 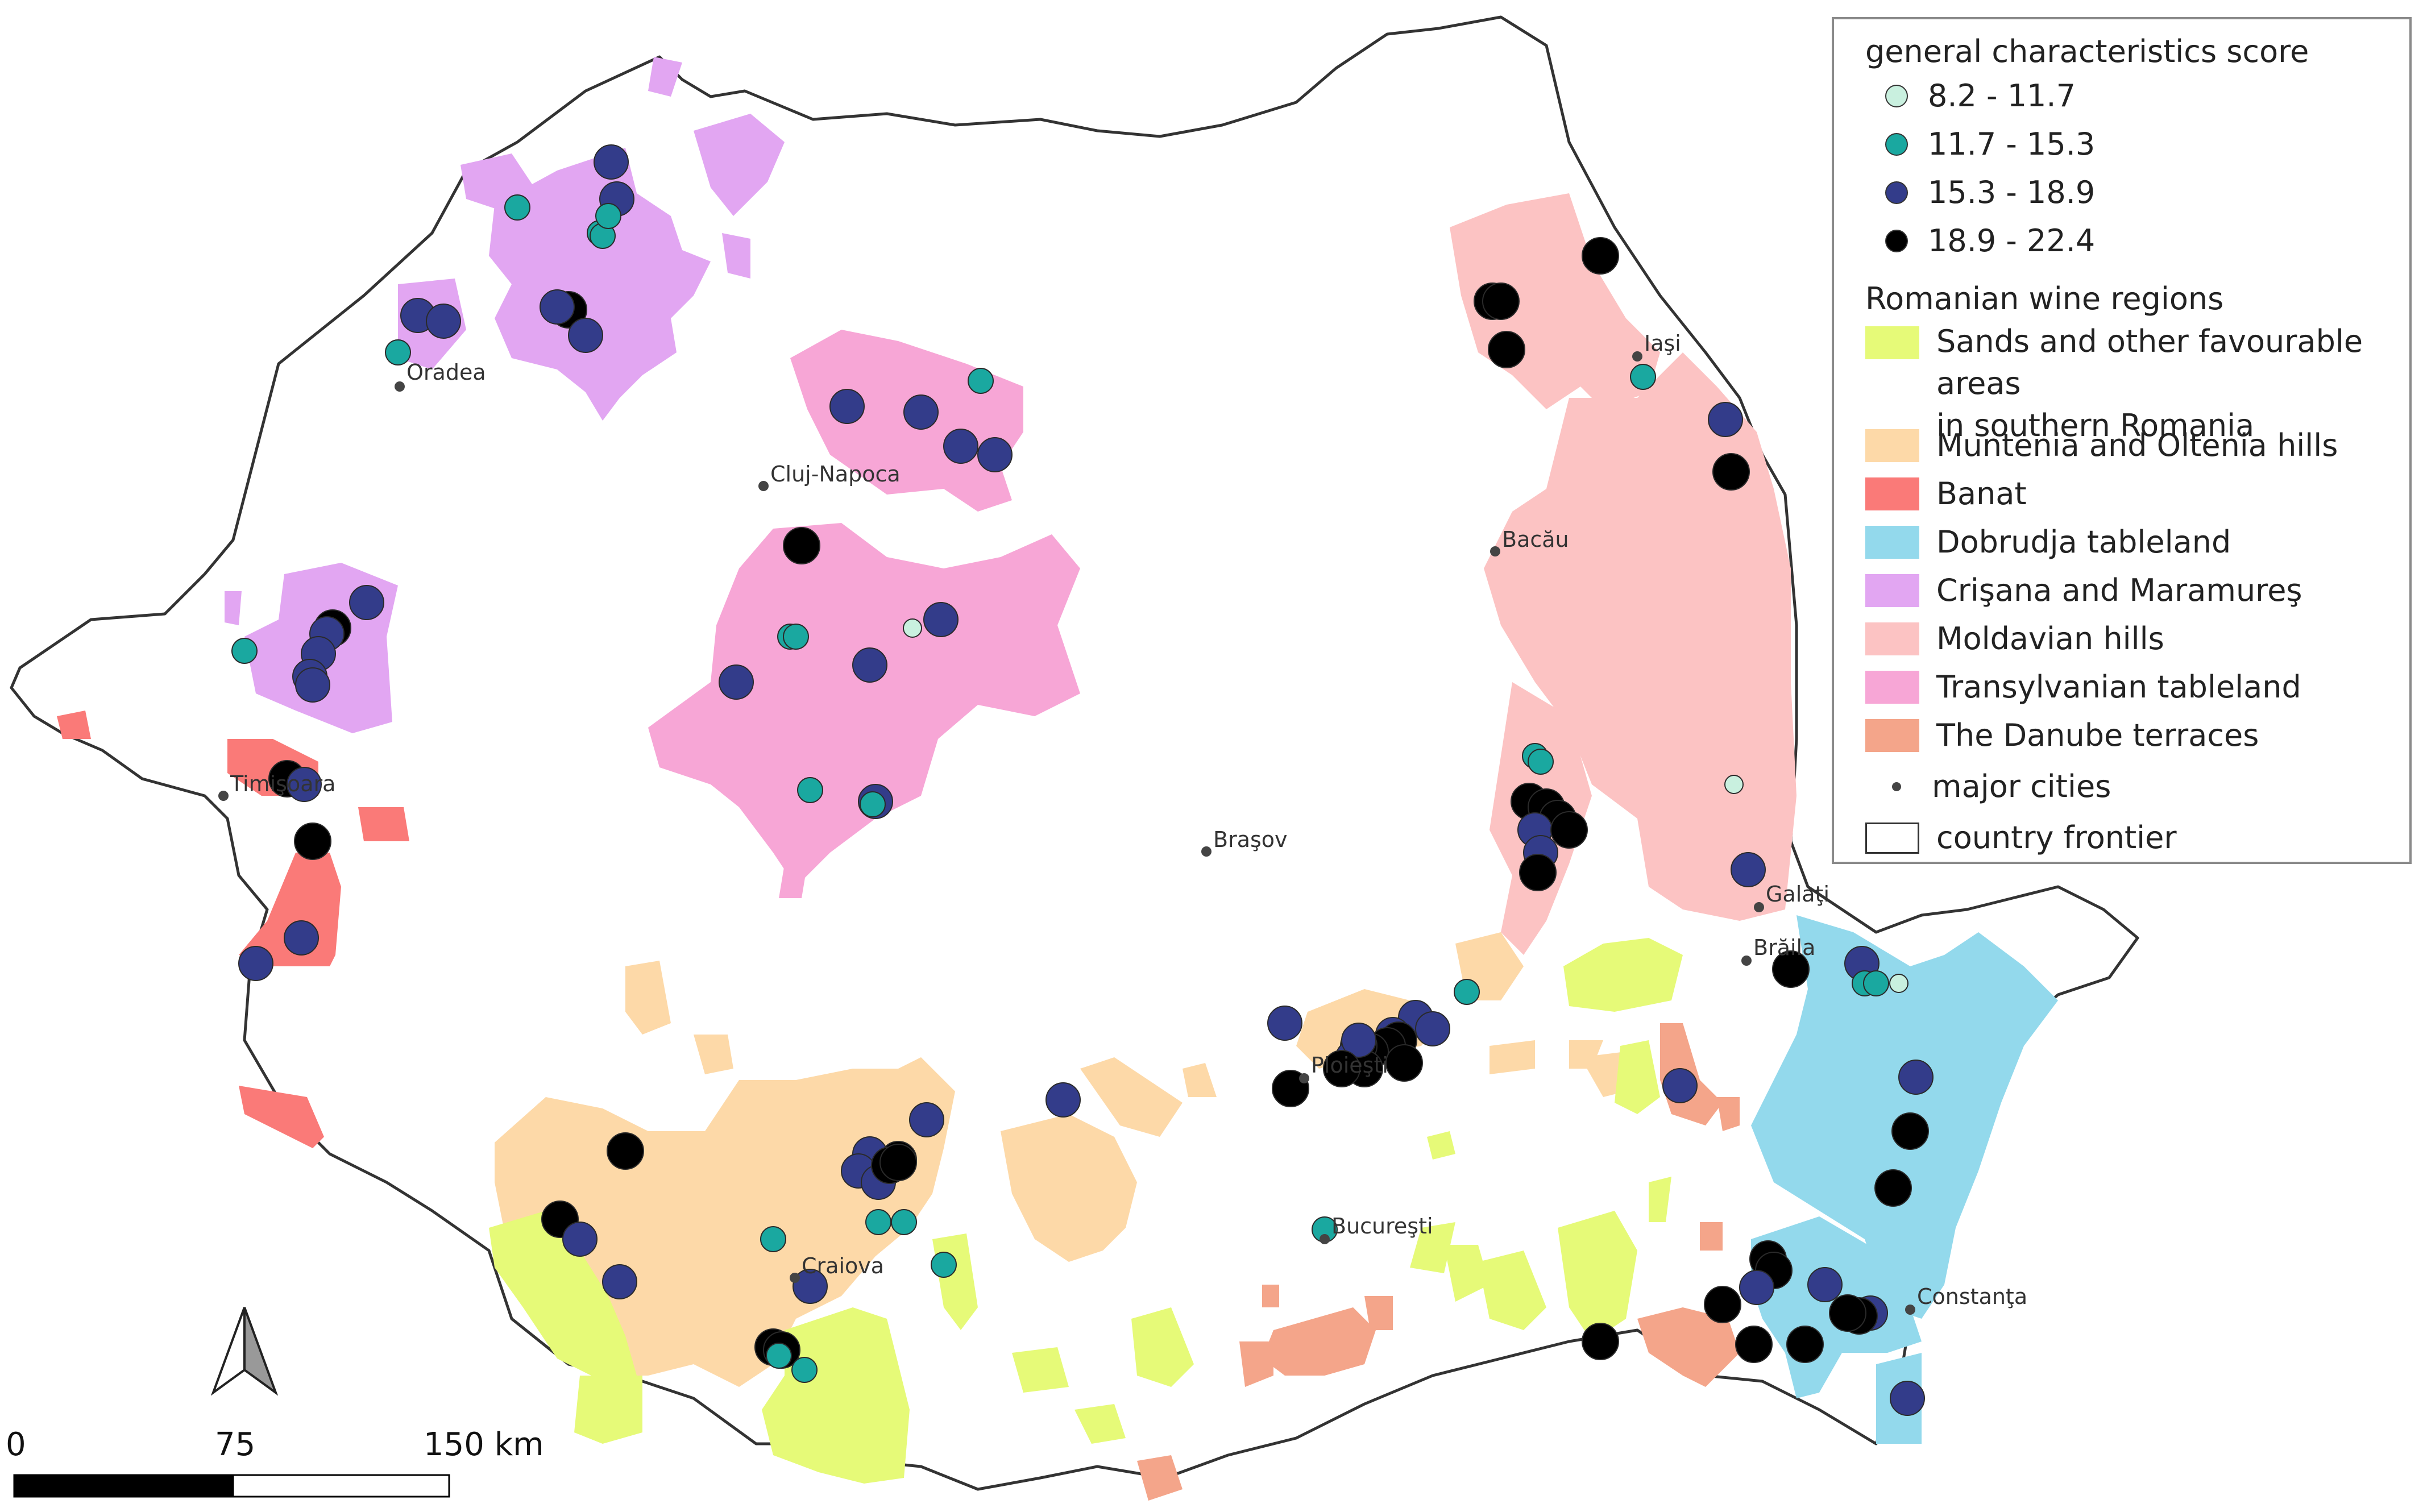 I want to click on region-danube-terraces, so click(x=1439, y=1262).